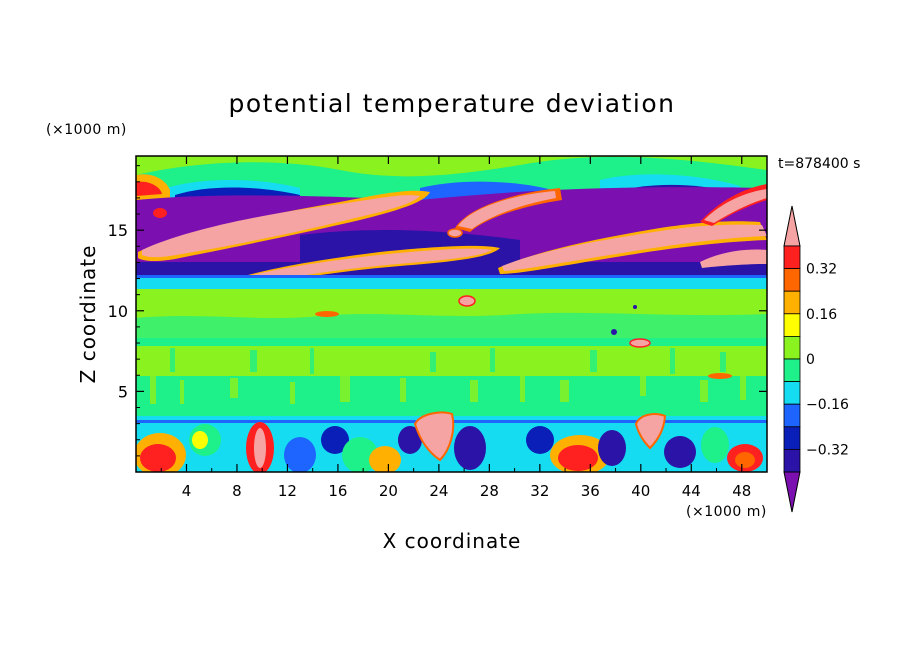 The width and height of the screenshot is (904, 654). What do you see at coordinates (337, 491) in the screenshot?
I see `x-tick-label: 16` at bounding box center [337, 491].